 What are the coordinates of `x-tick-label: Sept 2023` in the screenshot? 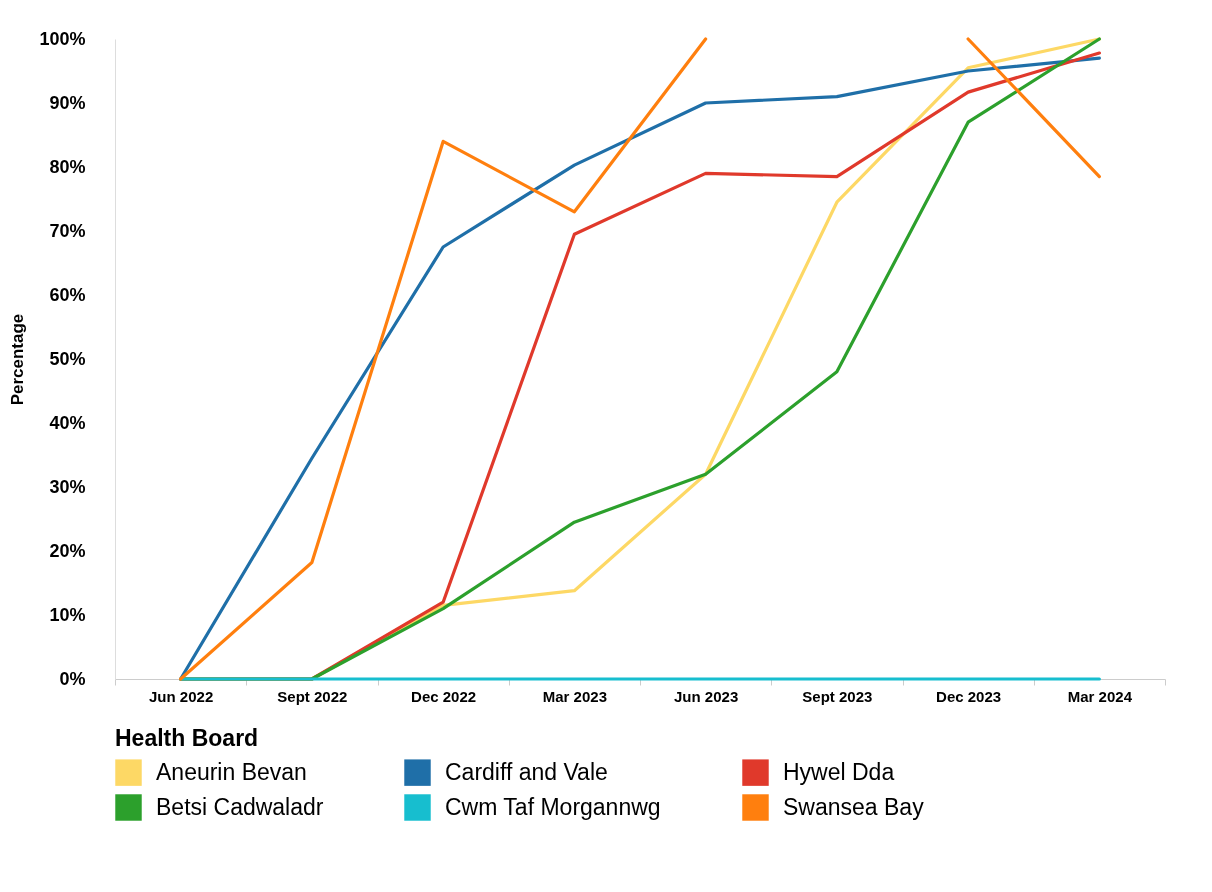 It's located at (837, 696).